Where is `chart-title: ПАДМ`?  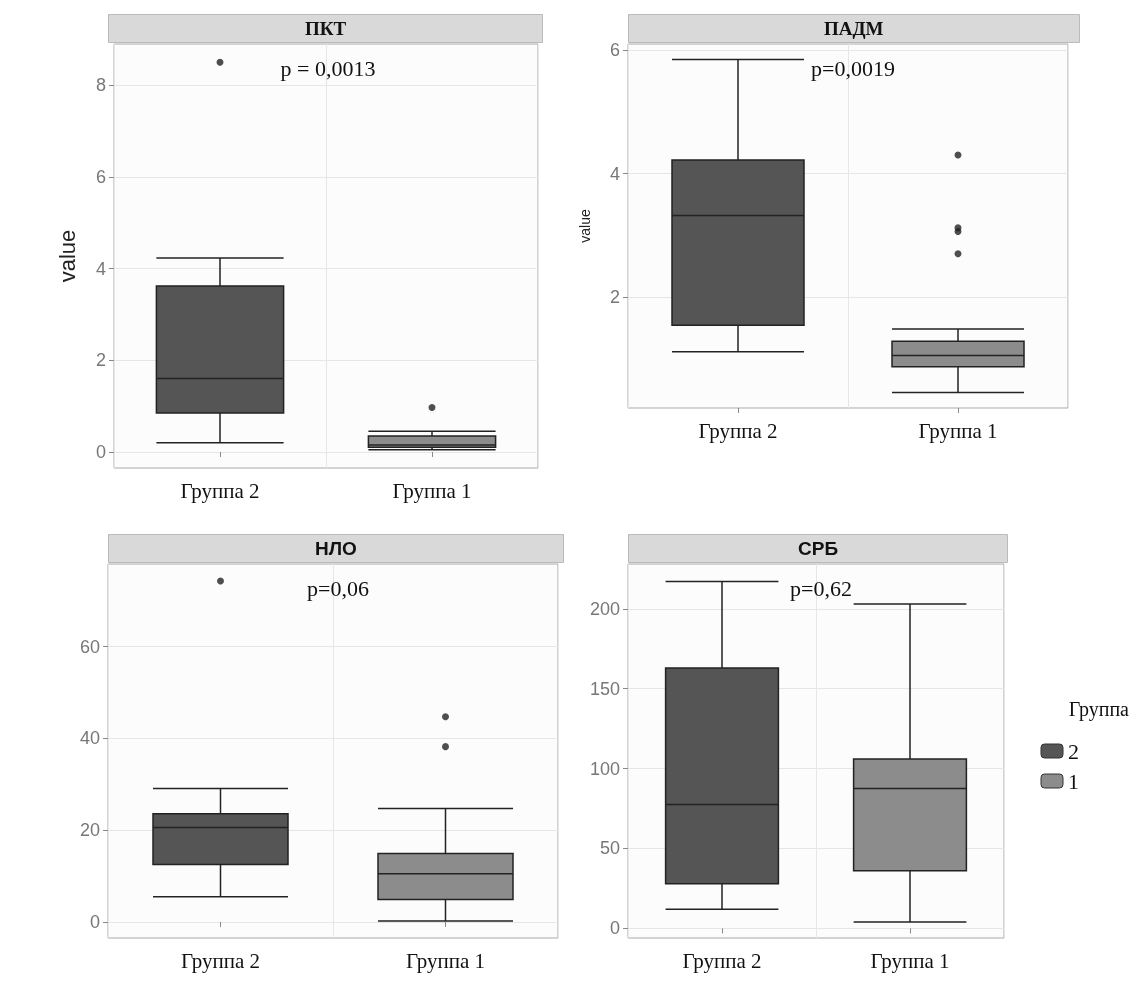
chart-title: ПАДМ is located at coordinates (854, 28).